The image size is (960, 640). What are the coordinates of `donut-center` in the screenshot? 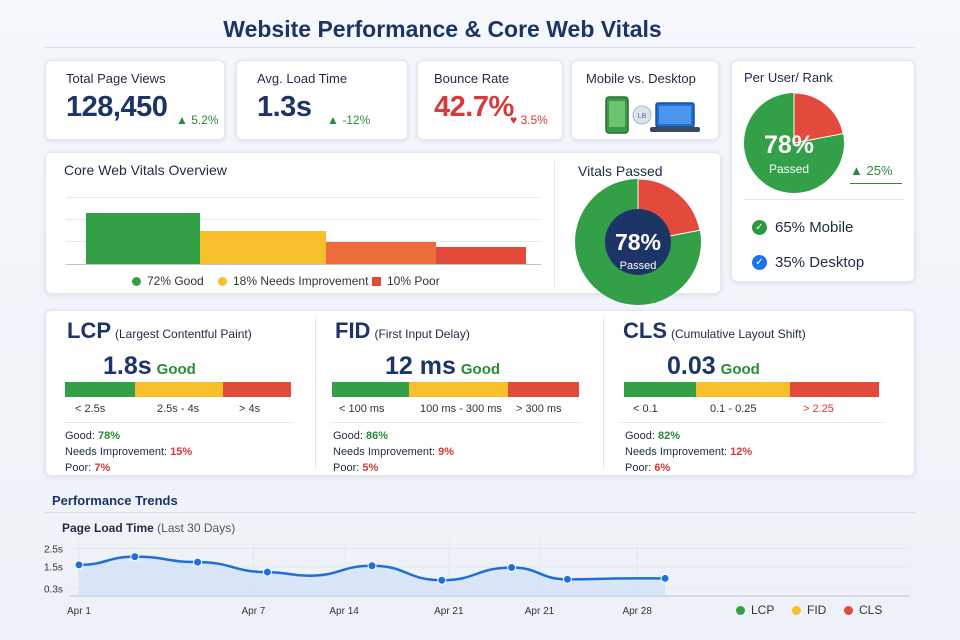 It's located at (638, 242).